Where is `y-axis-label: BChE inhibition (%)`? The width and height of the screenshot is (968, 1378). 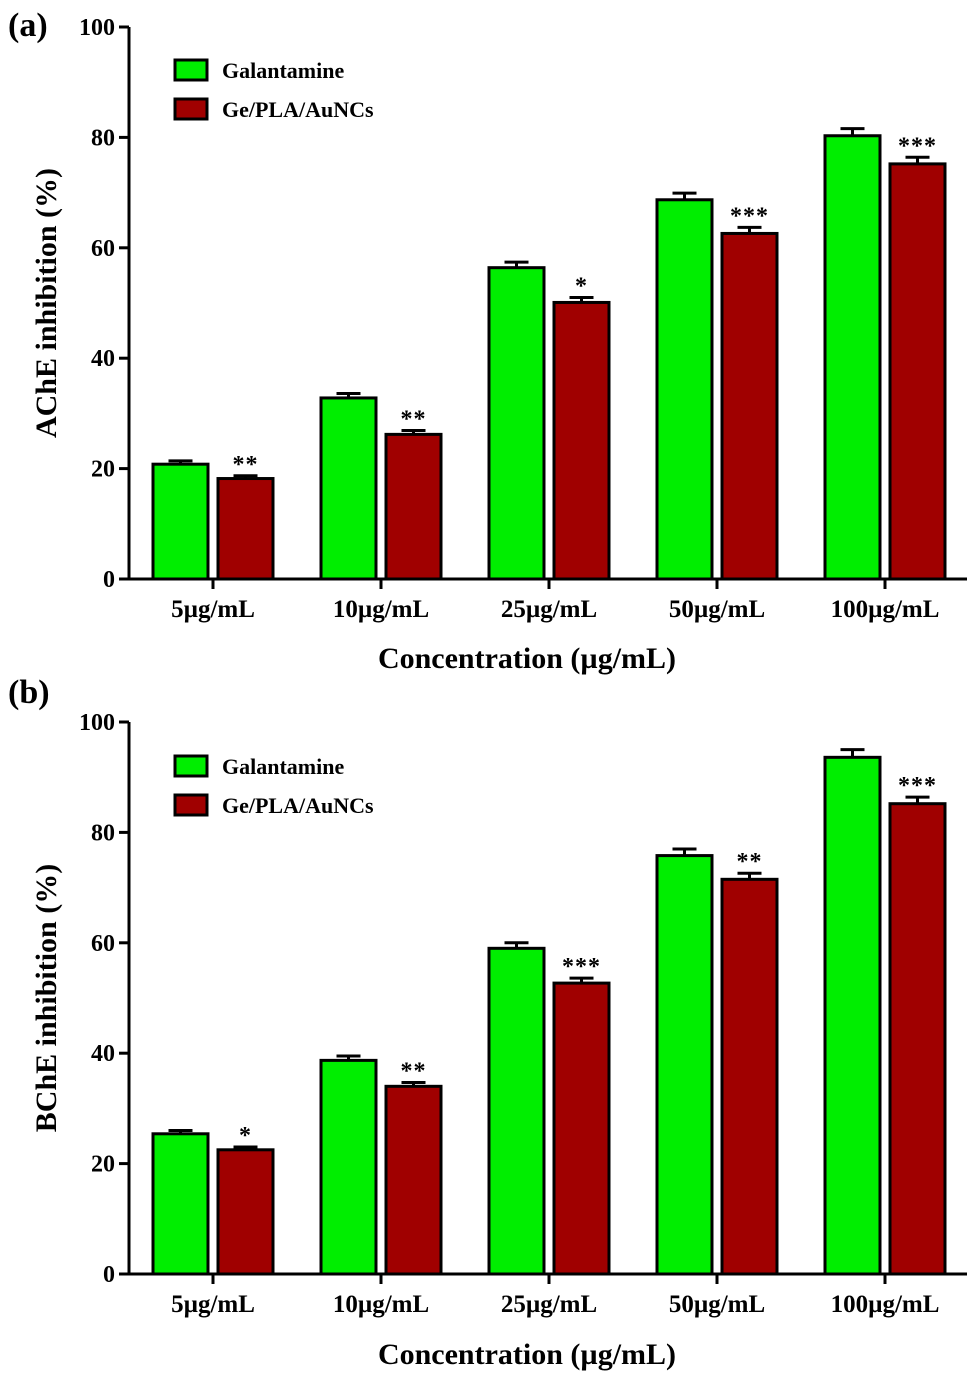 y-axis-label: BChE inhibition (%) is located at coordinates (46, 998).